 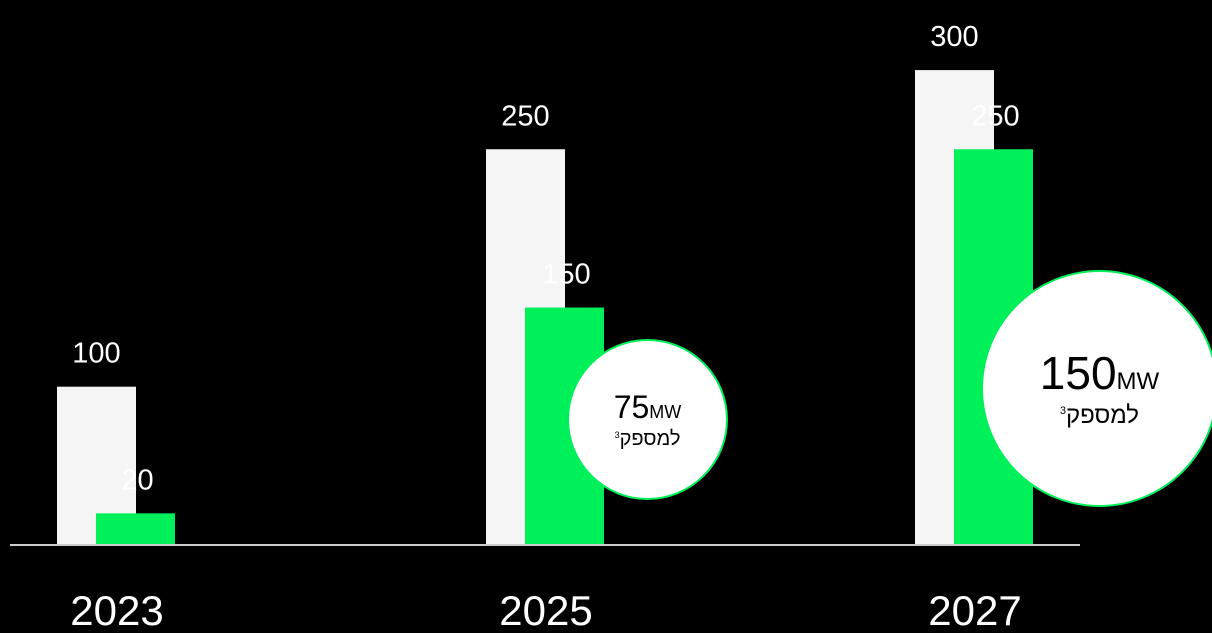 I want to click on value-label-2025-series-1: 250, so click(x=525, y=116).